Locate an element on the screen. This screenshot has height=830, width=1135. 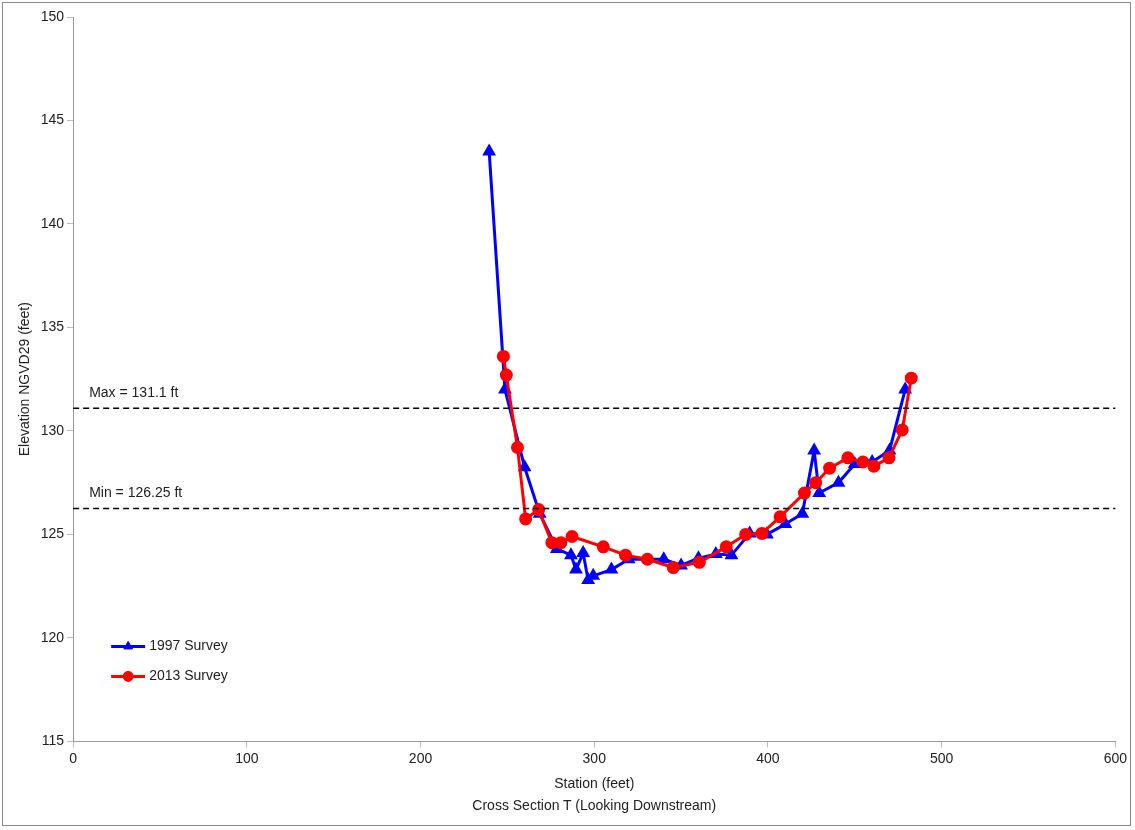
x-tick-label: 100 is located at coordinates (247, 757).